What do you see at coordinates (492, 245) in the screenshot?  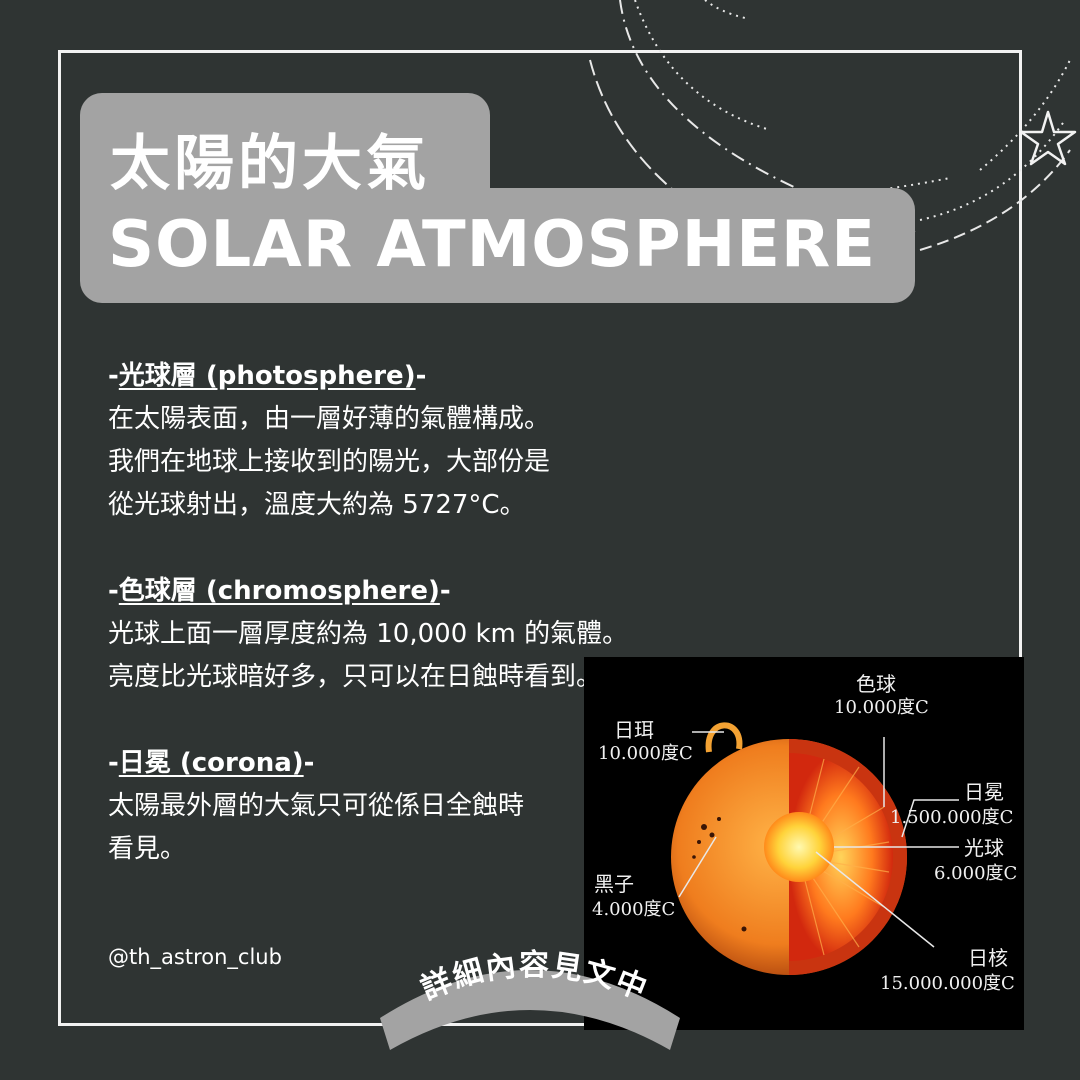 I see `title-english: SOLAR ATMOSPHERE` at bounding box center [492, 245].